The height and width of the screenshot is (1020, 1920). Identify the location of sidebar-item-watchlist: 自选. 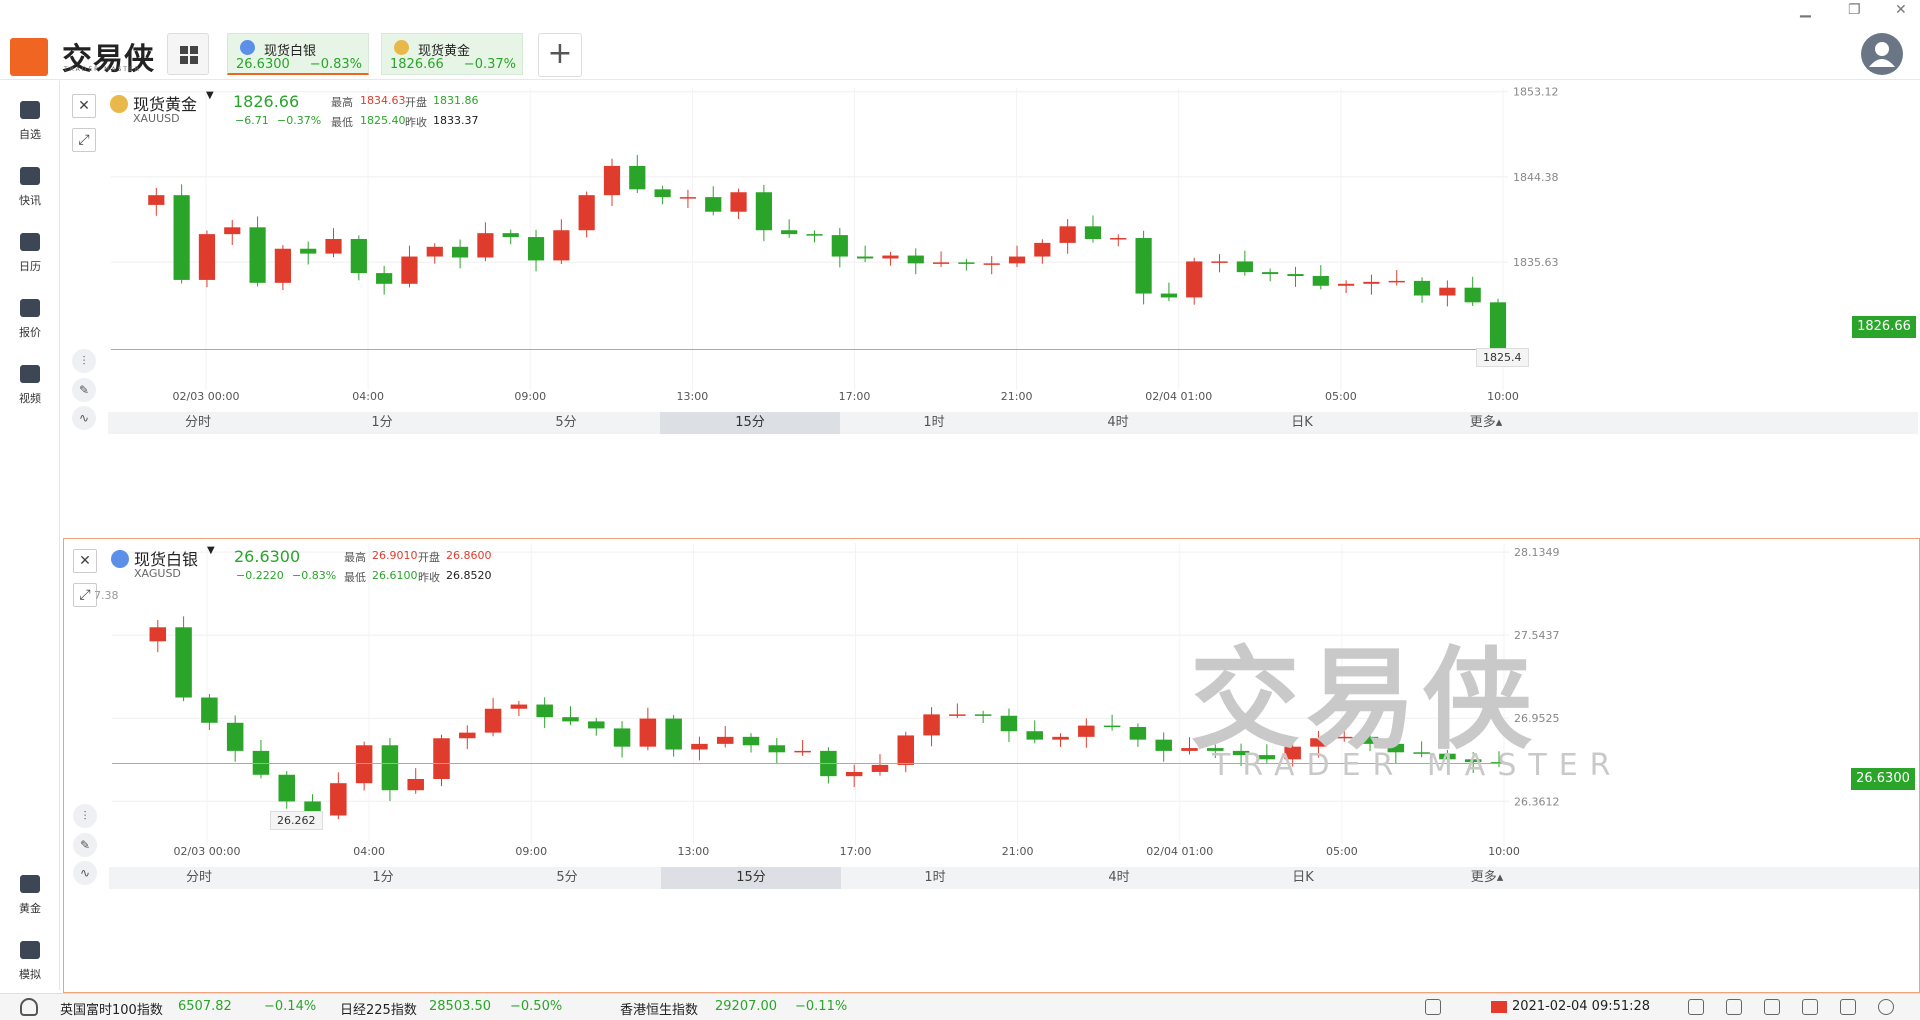
(30, 117).